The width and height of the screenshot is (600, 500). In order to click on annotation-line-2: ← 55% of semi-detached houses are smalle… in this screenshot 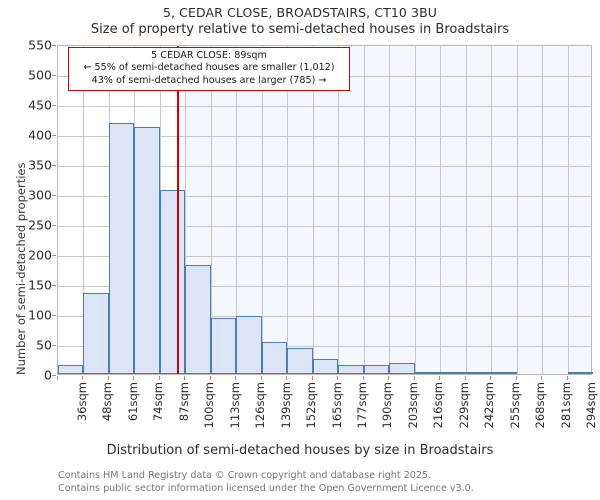, I will do `click(209, 68)`.